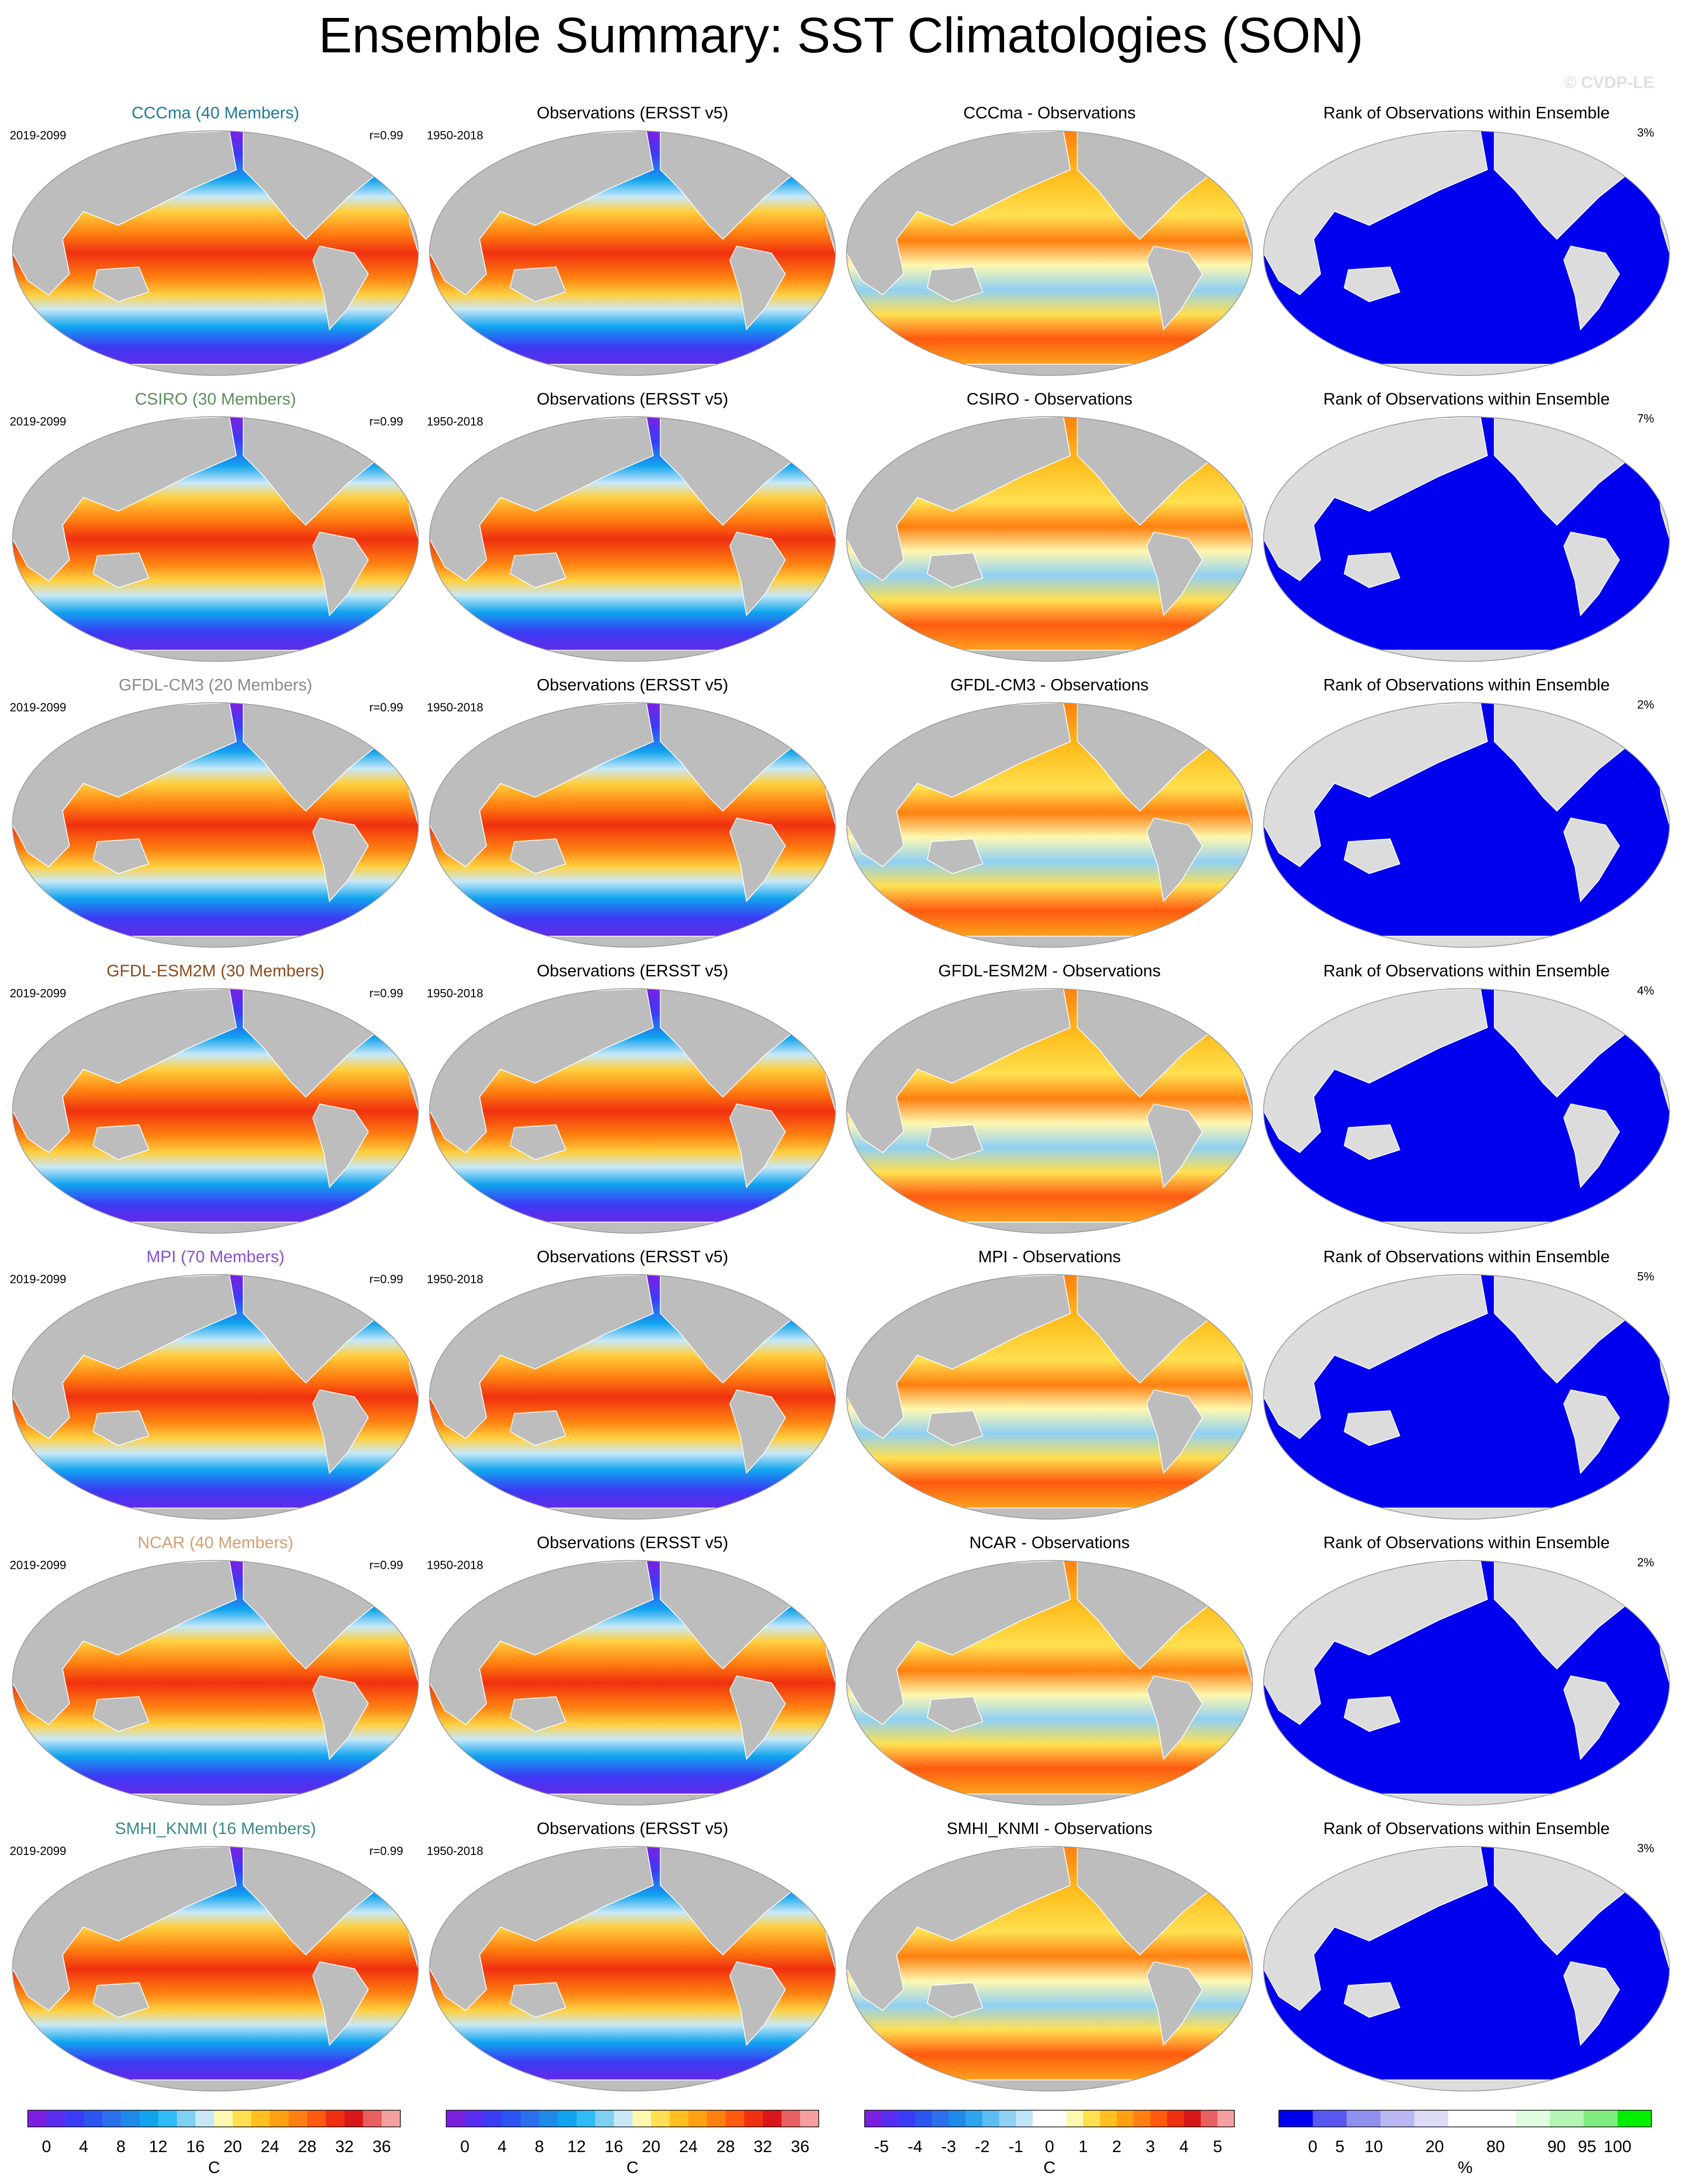  I want to click on rank-percent: 4%, so click(1646, 991).